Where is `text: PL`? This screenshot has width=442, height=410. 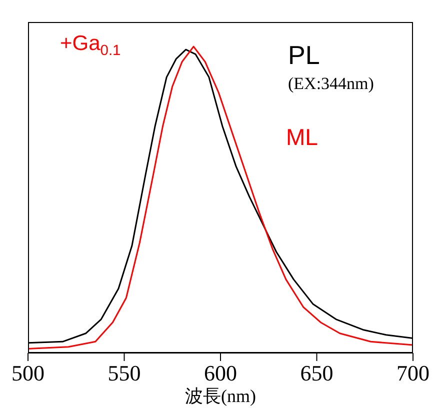
text: PL is located at coordinates (304, 55).